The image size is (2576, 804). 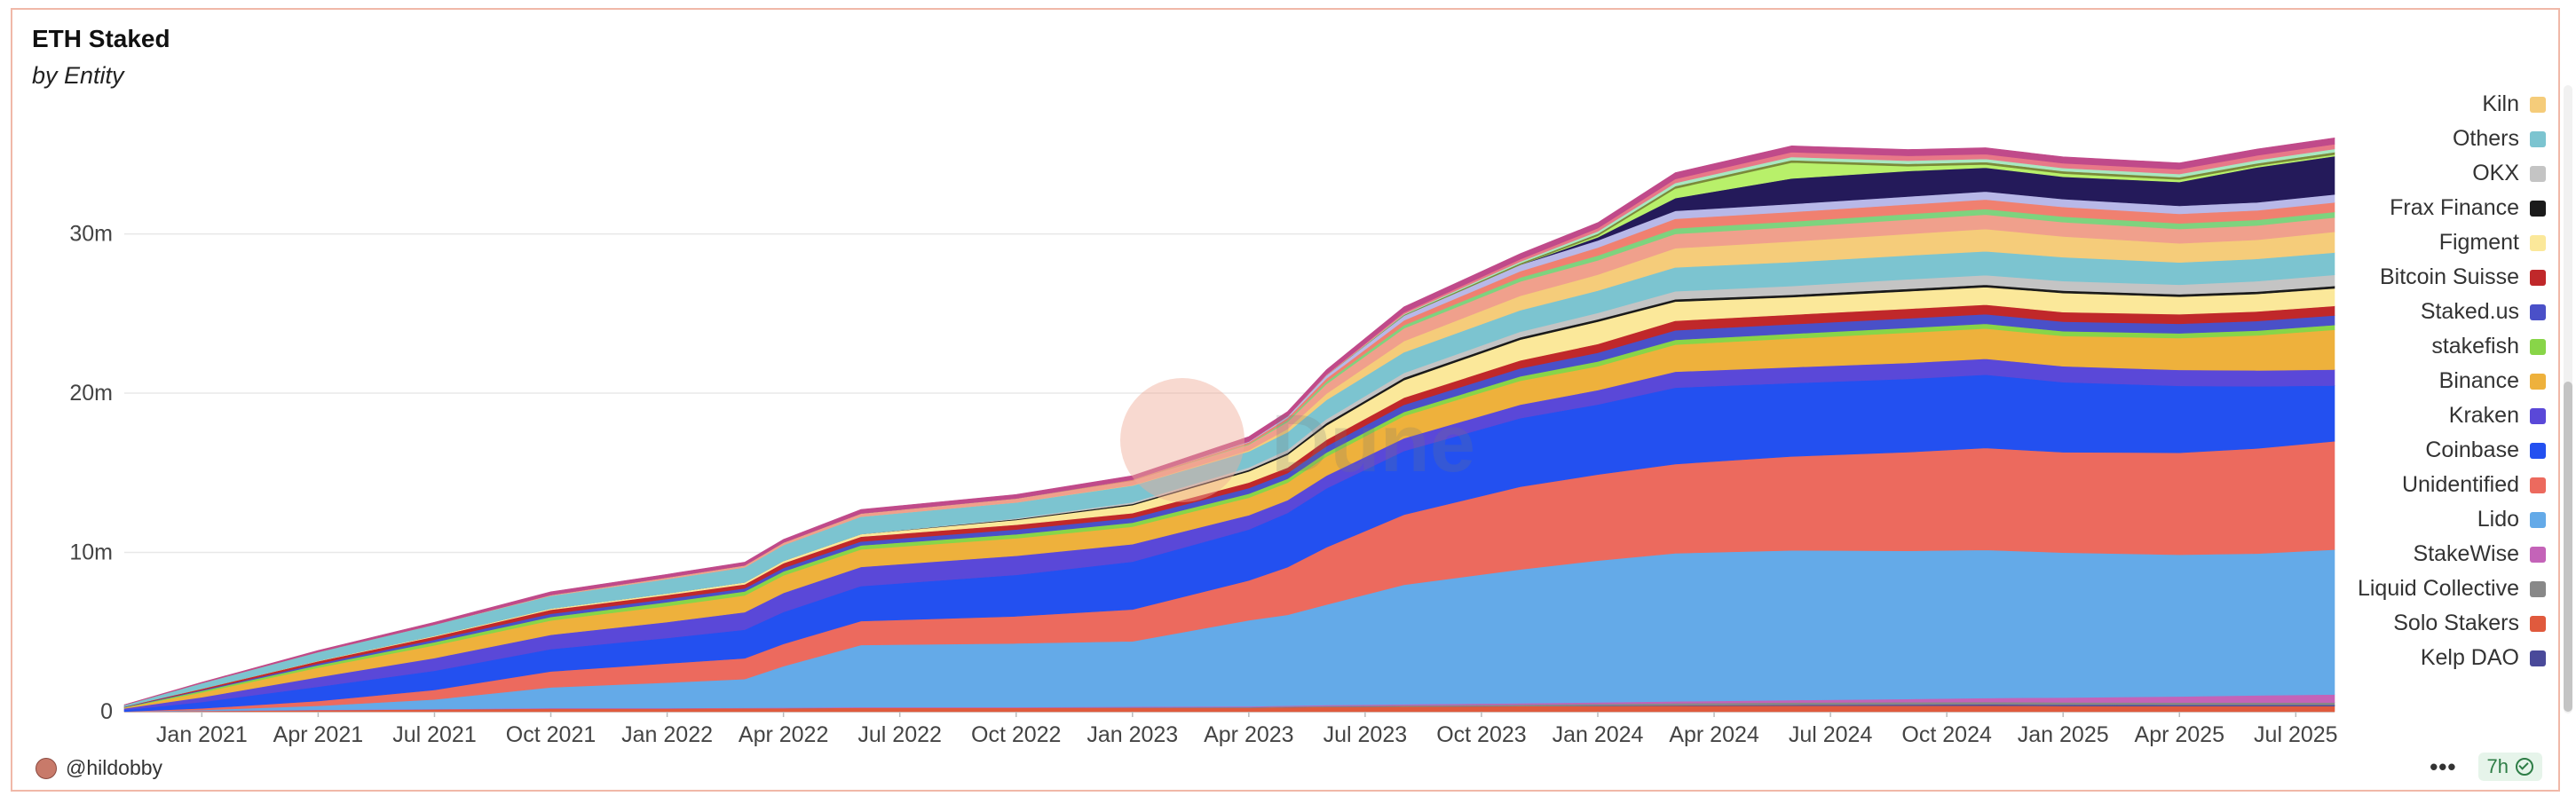 What do you see at coordinates (1248, 734) in the screenshot?
I see `x-tick-label: Apr 2023` at bounding box center [1248, 734].